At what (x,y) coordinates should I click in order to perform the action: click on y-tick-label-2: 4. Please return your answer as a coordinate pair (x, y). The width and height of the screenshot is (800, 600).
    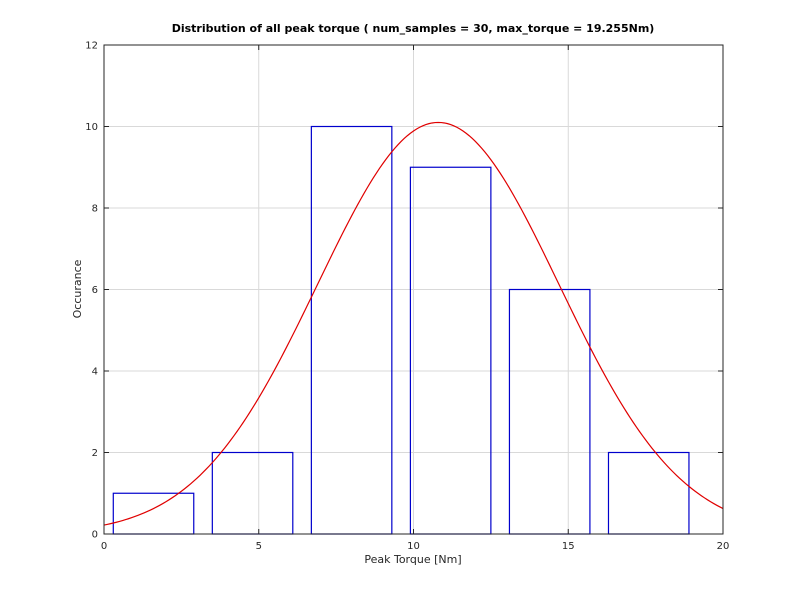
    Looking at the image, I should click on (95, 372).